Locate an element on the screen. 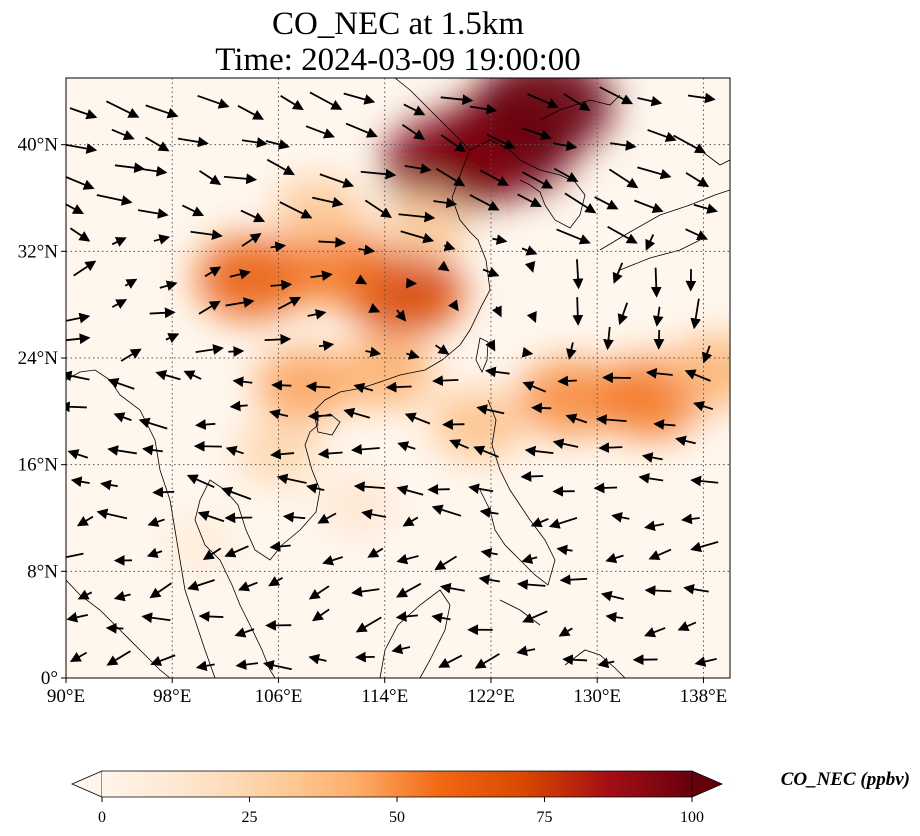 Image resolution: width=920 pixels, height=836 pixels. colorbar-gradient is located at coordinates (397, 784).